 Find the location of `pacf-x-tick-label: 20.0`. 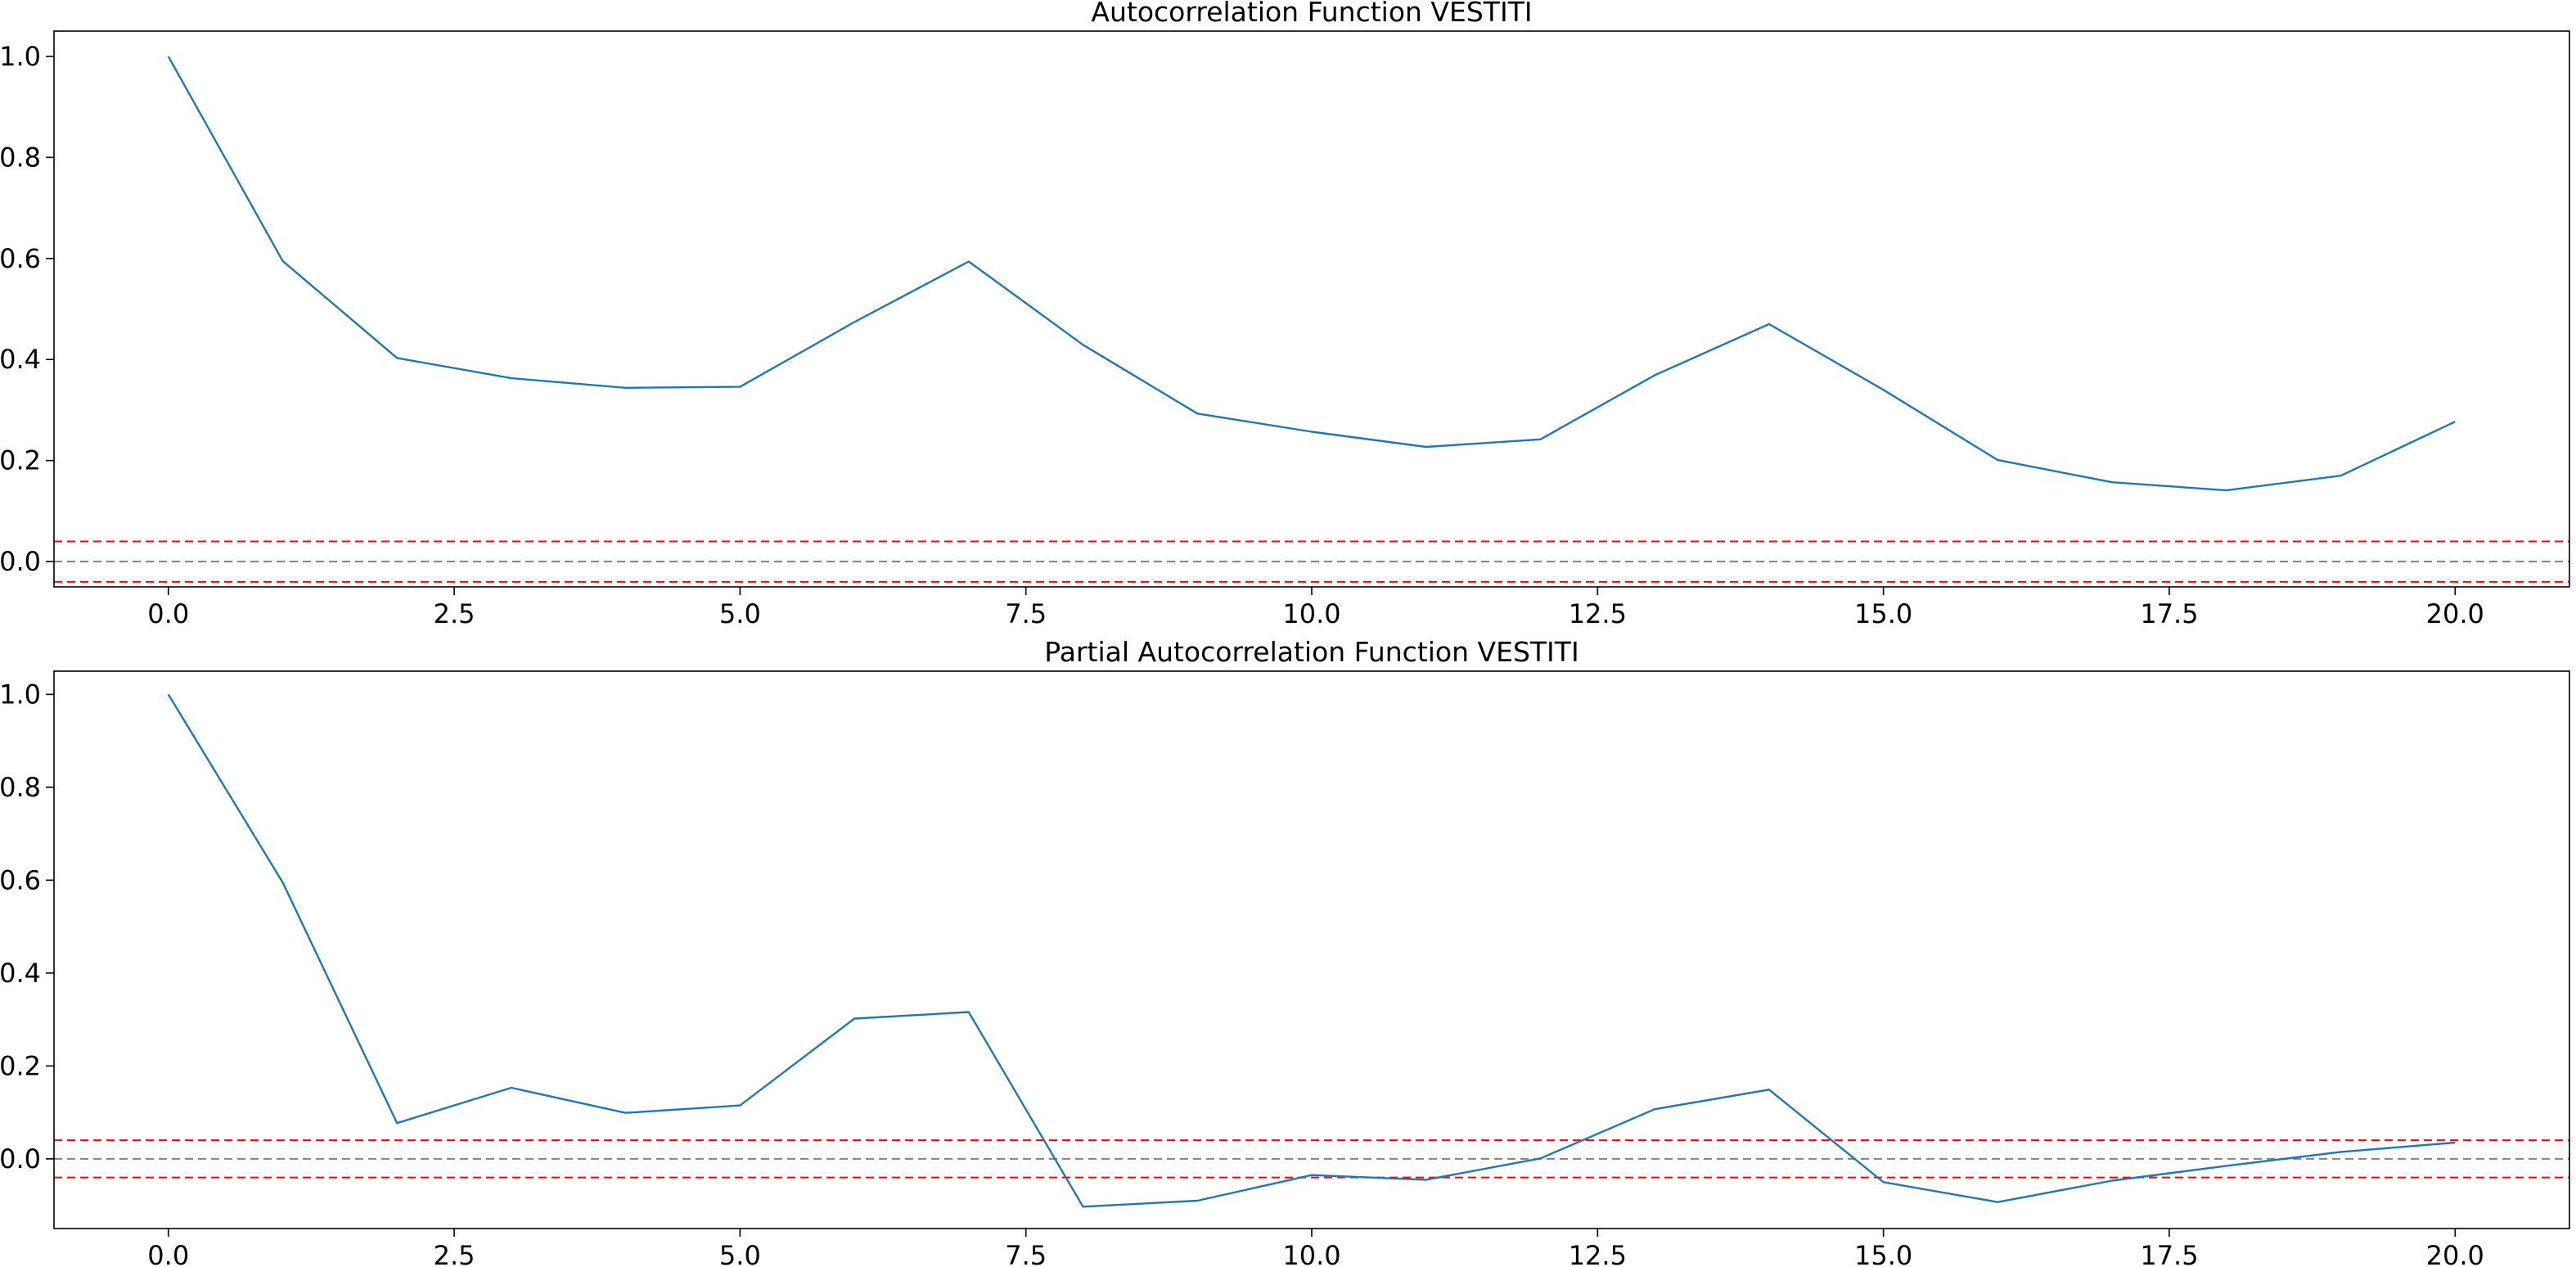

pacf-x-tick-label: 20.0 is located at coordinates (2455, 1253).